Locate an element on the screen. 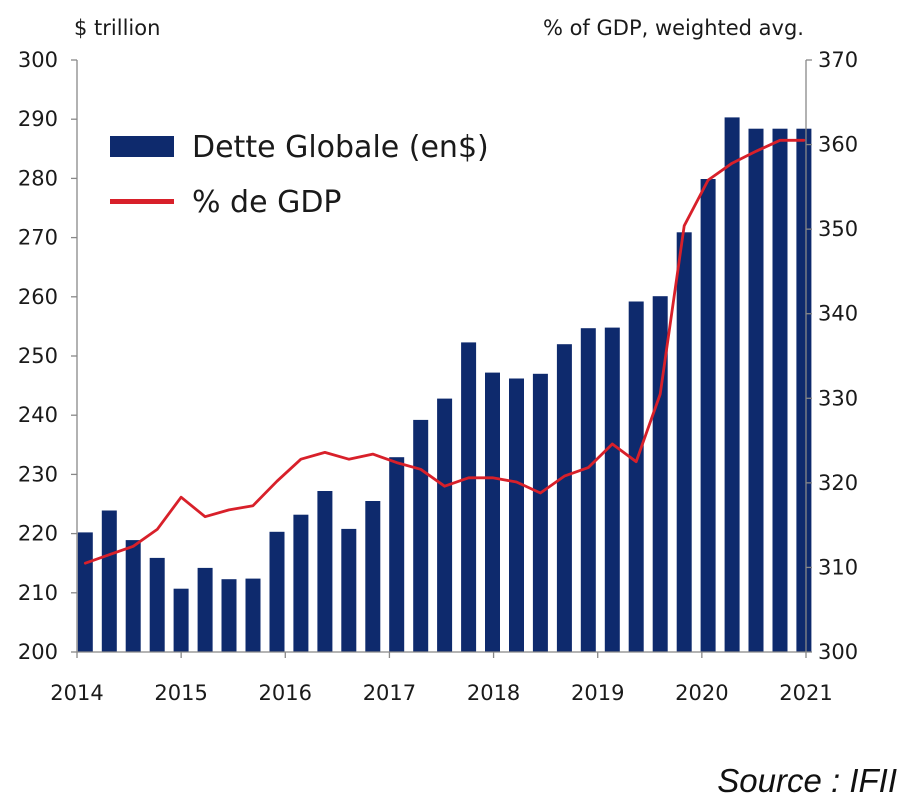  right-axis-unit-label: % of GDP, weighted avg. is located at coordinates (673, 28).